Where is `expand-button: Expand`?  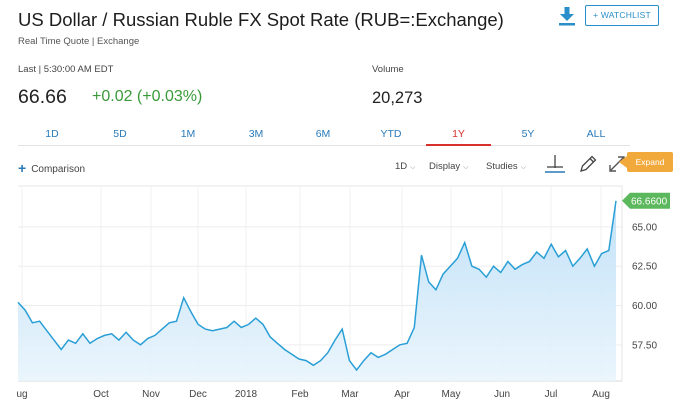 expand-button: Expand is located at coordinates (646, 162).